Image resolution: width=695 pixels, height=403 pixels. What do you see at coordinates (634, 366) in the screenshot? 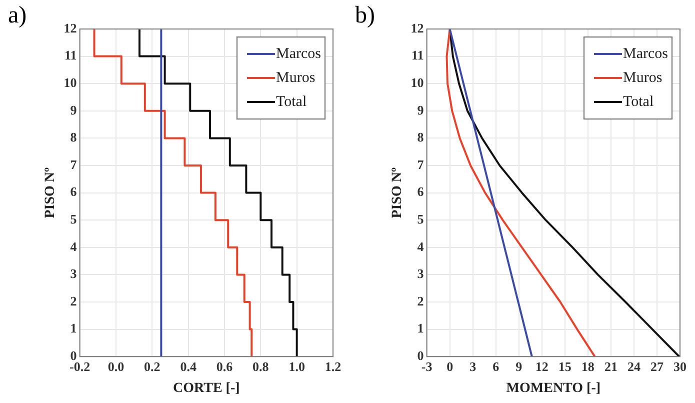
I see `x-tick-label: 24` at bounding box center [634, 366].